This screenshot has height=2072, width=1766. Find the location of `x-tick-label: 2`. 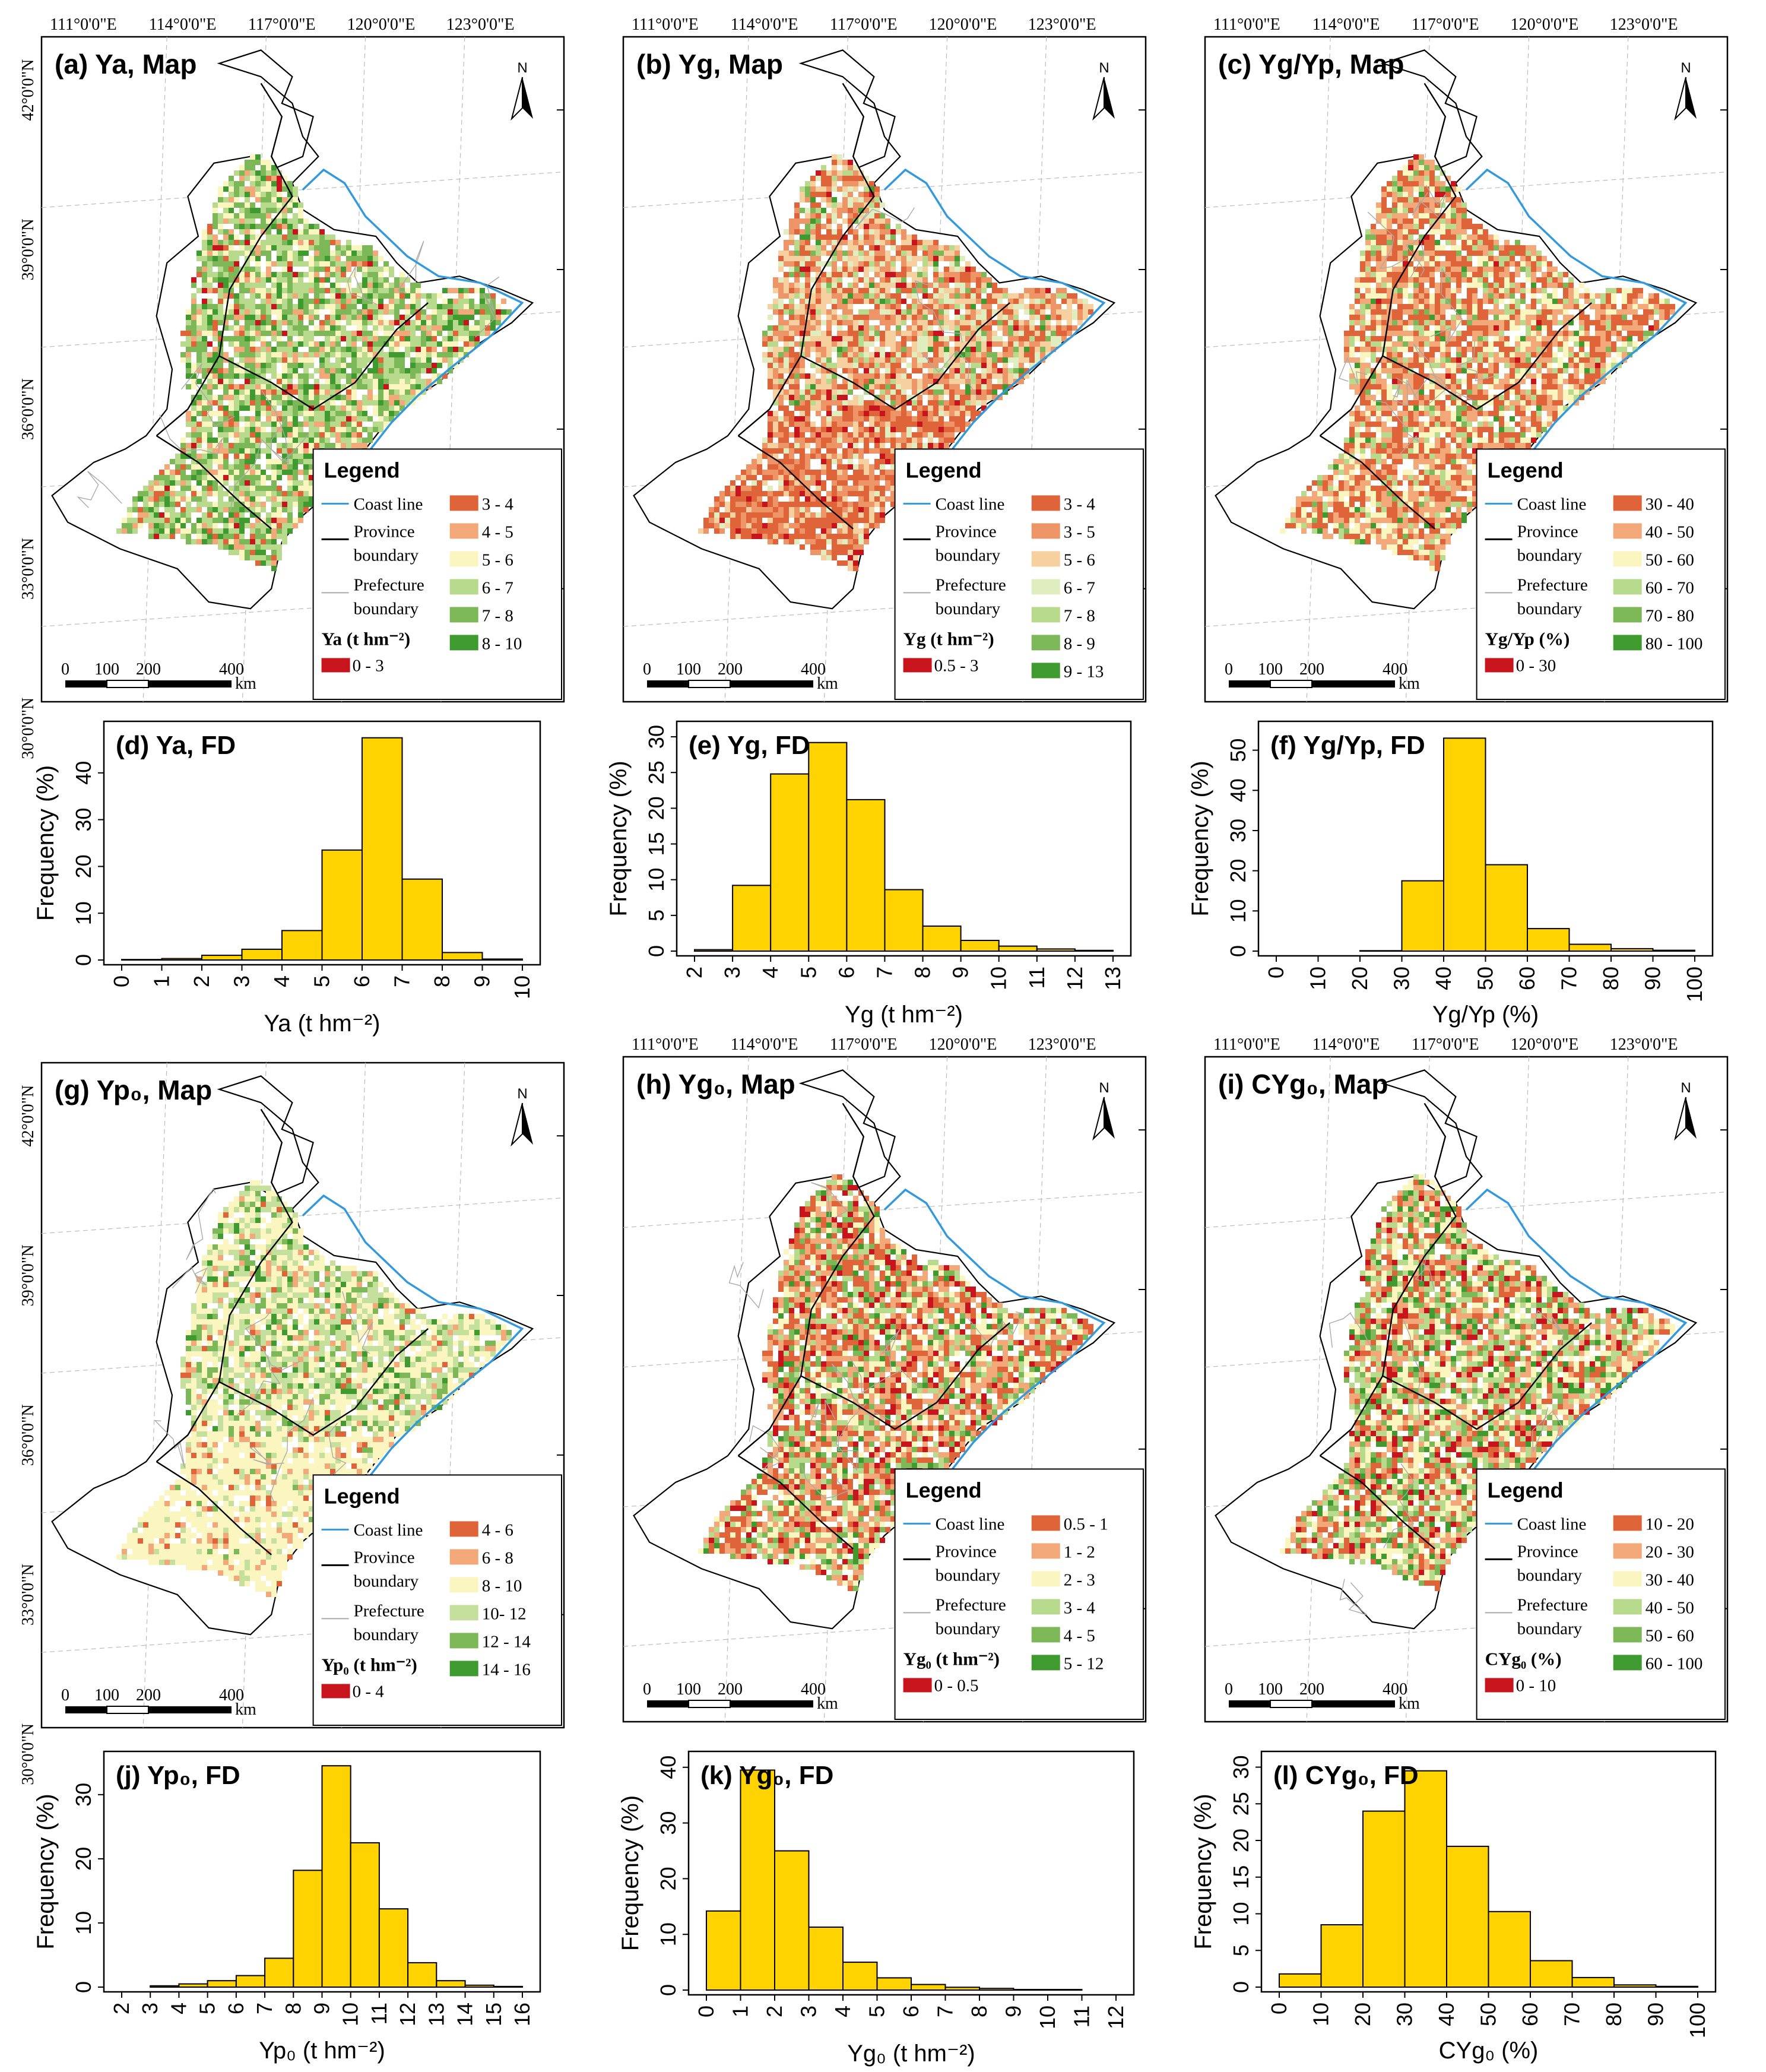

x-tick-label: 2 is located at coordinates (202, 981).